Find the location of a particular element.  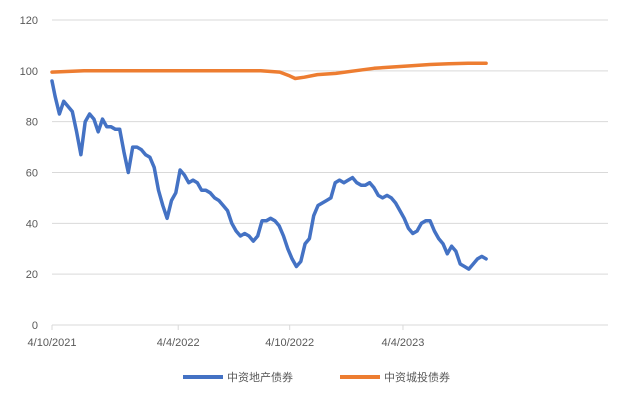

legend-label-2: 中资城投债券 is located at coordinates (417, 377).